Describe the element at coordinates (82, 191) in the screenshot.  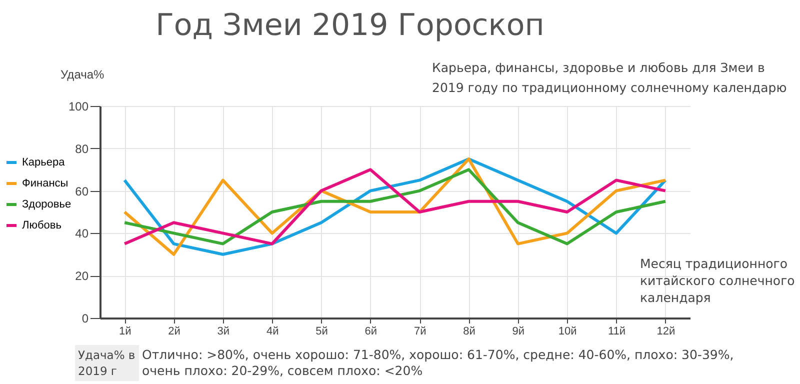
I see `y-tick-label: 60` at that location.